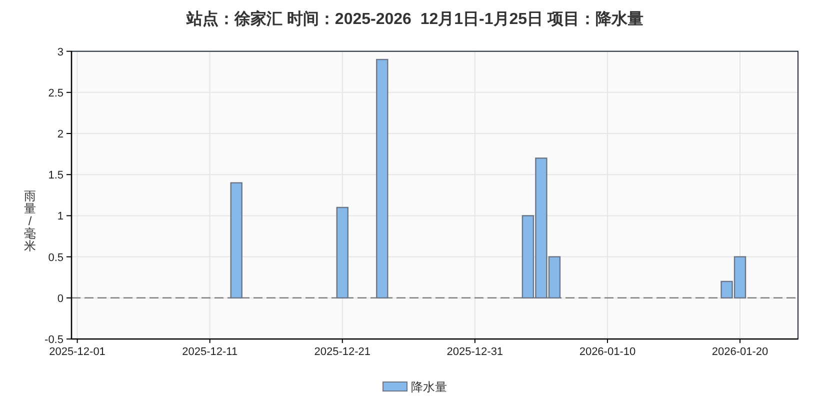 The height and width of the screenshot is (409, 830). I want to click on y-tick-label: 1, so click(60, 216).